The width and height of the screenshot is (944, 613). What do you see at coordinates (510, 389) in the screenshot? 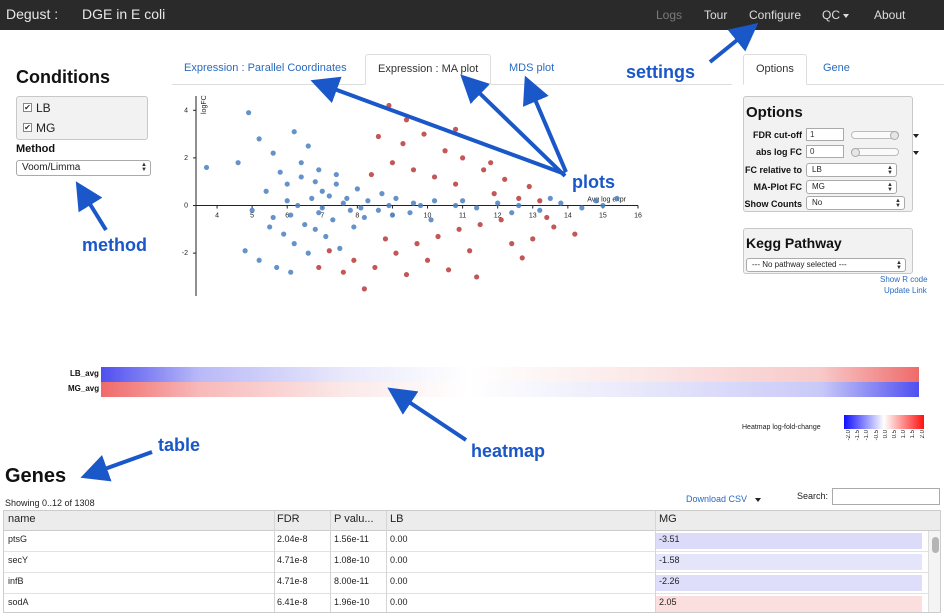
I see `heatmap-row-mg` at bounding box center [510, 389].